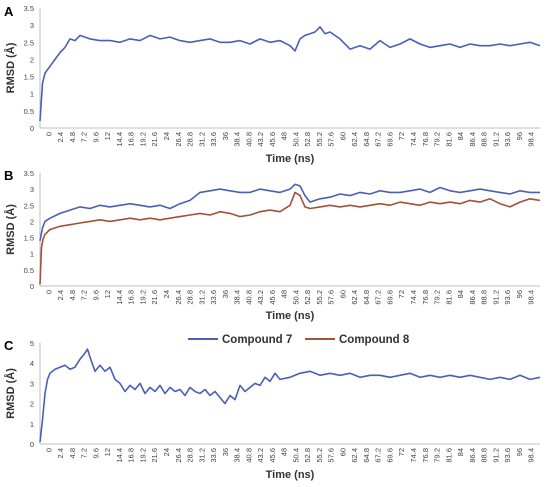 The image size is (550, 487). What do you see at coordinates (257, 340) in the screenshot?
I see `legend-label-compound-7: Compound 7` at bounding box center [257, 340].